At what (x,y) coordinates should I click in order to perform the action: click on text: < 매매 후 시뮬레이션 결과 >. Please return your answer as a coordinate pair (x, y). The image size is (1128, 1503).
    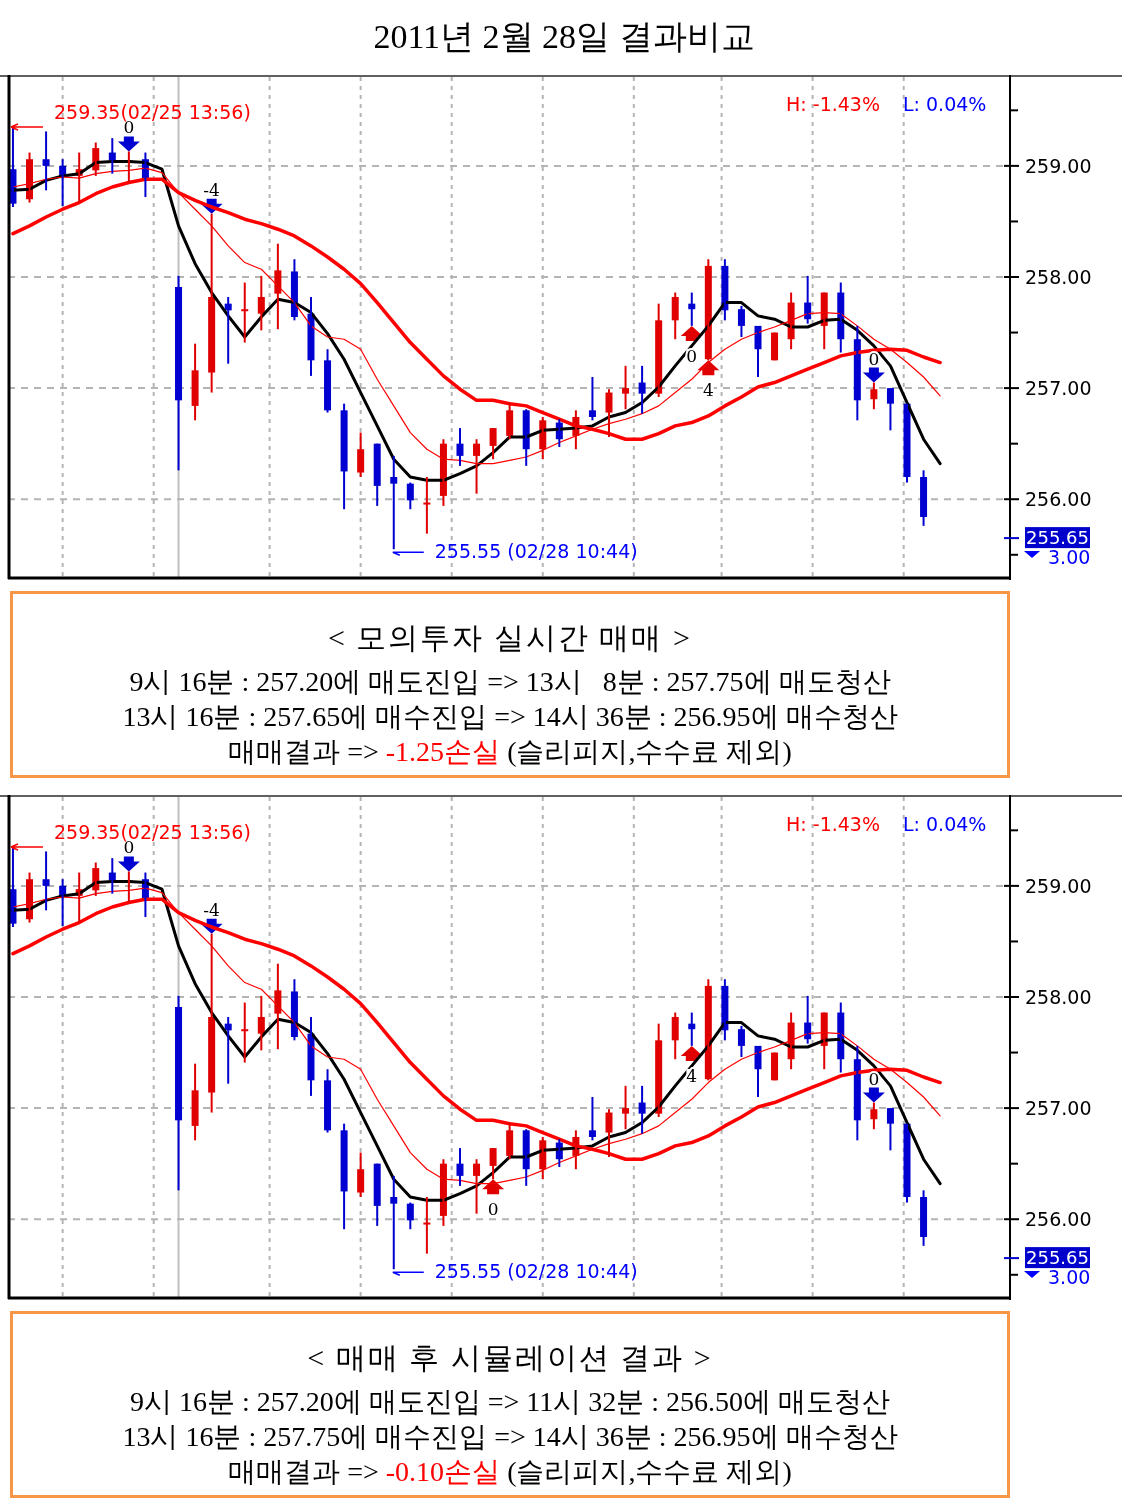
    Looking at the image, I should click on (510, 1358).